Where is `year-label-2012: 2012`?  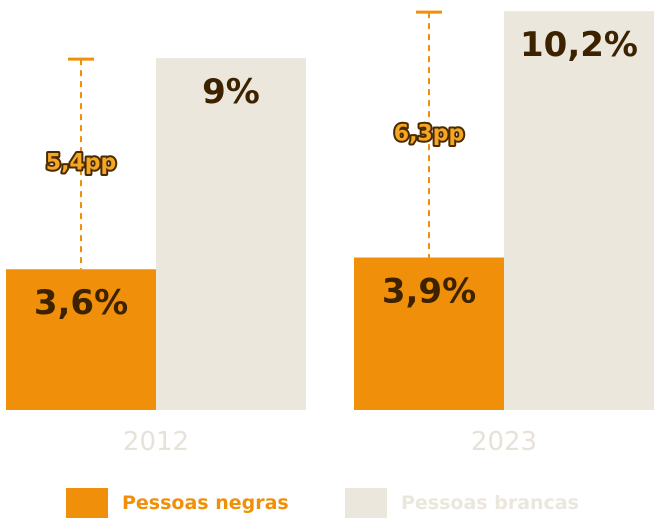 year-label-2012: 2012 is located at coordinates (156, 442).